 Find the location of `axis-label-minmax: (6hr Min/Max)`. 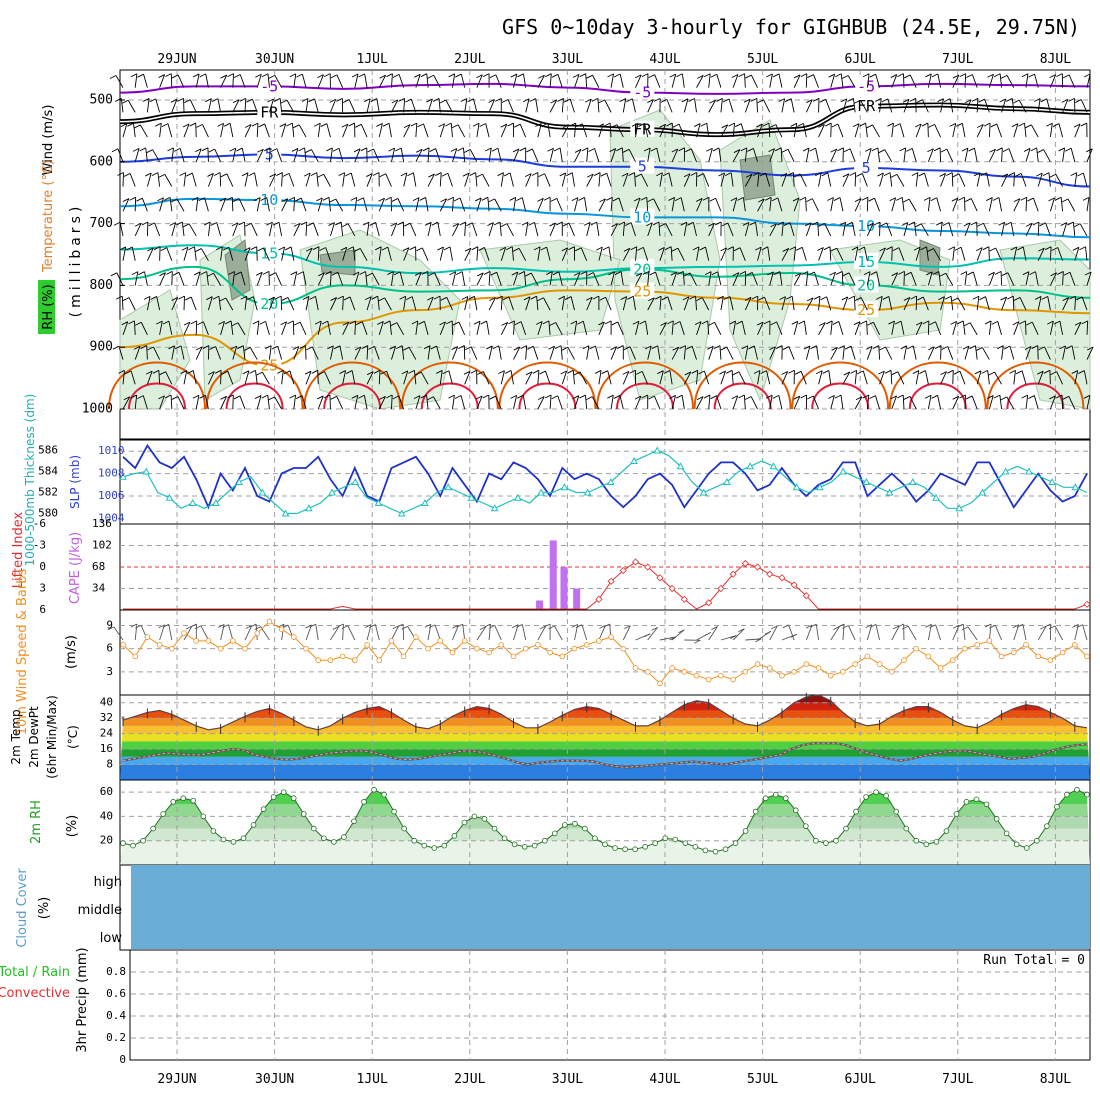

axis-label-minmax: (6hr Min/Max) is located at coordinates (52, 737).